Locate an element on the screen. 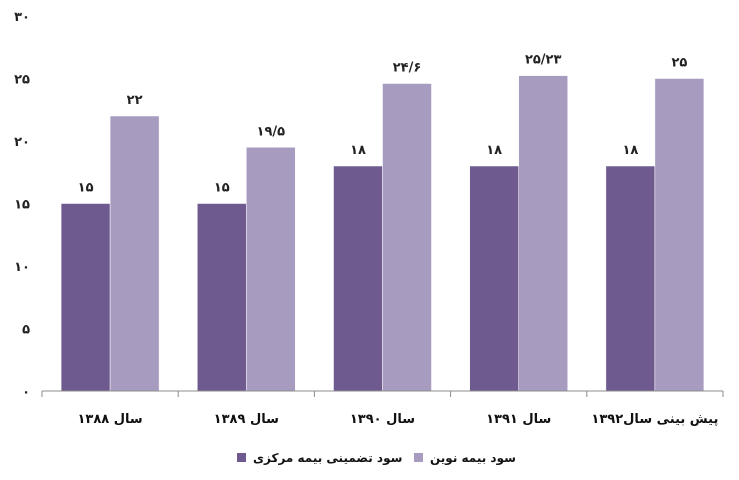 This screenshot has height=480, width=739. x-category-label: سال ۱۳۹۱ is located at coordinates (518, 419).